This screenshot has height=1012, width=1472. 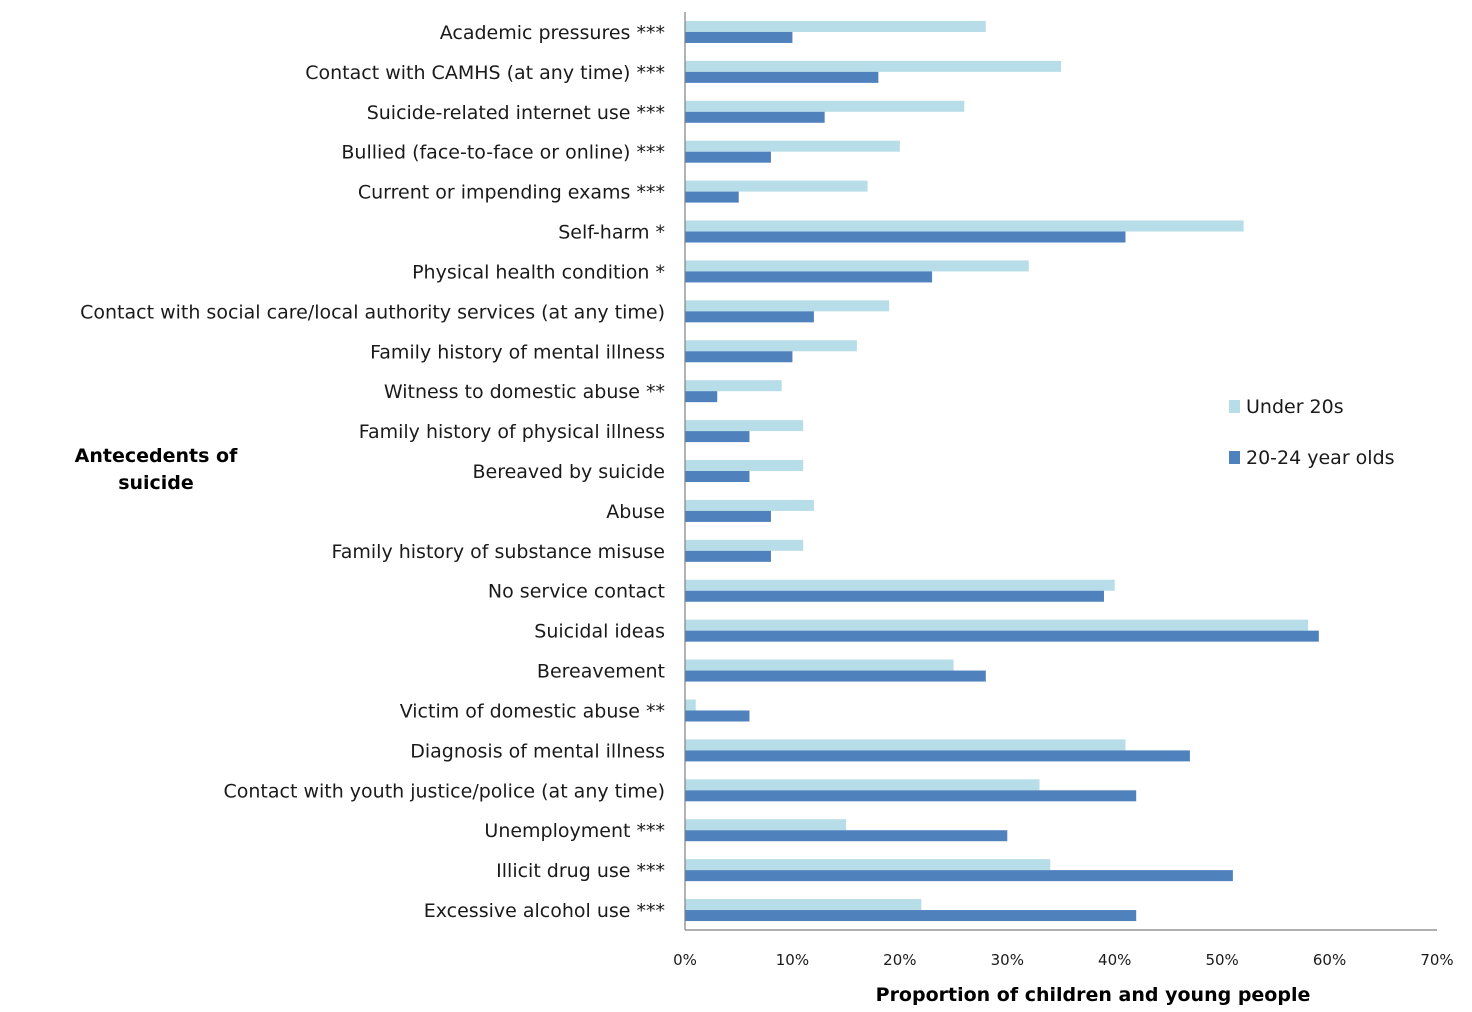 What do you see at coordinates (574, 831) in the screenshot?
I see `category-label-20: Unemployment ***` at bounding box center [574, 831].